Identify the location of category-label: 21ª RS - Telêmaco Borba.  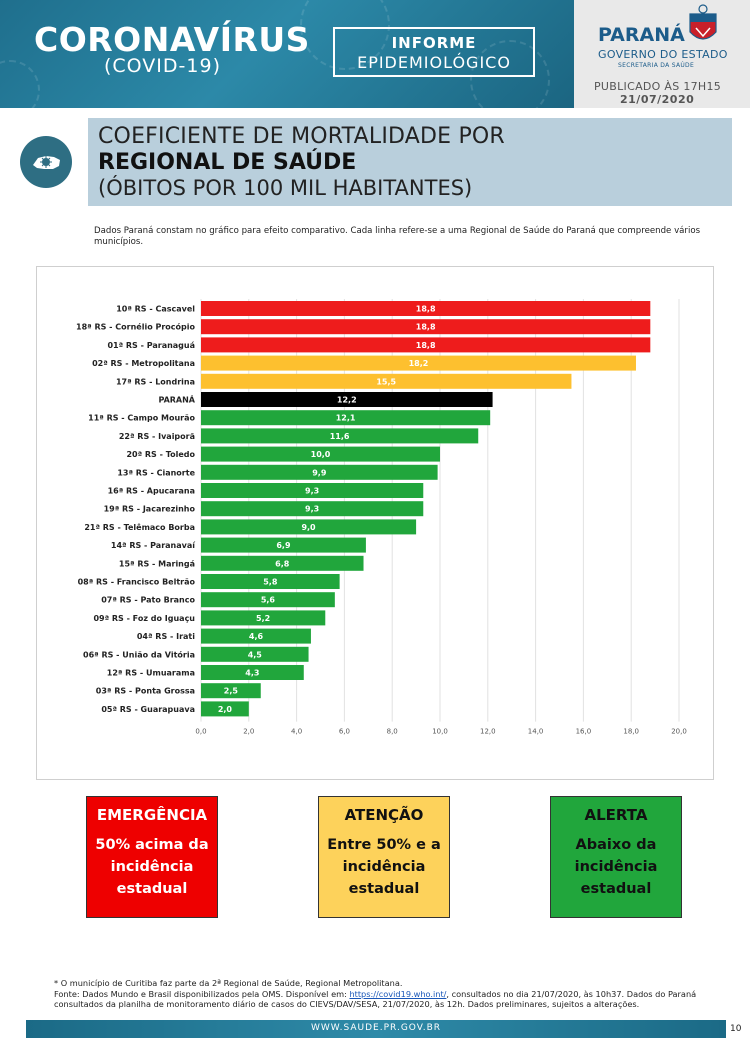
(139, 527).